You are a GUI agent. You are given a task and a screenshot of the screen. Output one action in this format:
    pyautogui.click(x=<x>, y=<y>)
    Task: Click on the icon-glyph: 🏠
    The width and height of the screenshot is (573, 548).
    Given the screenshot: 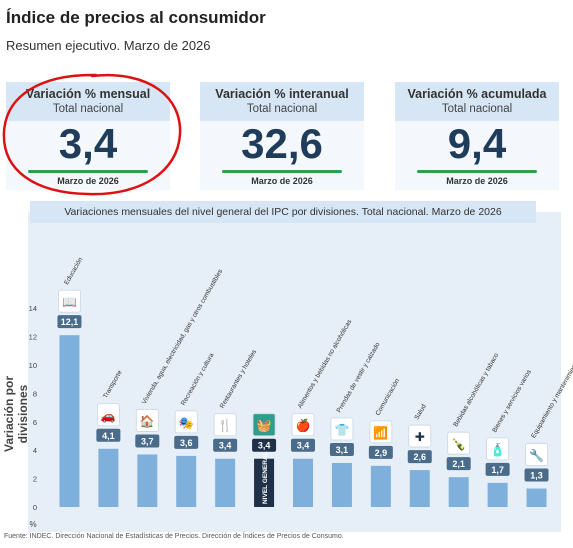 What is the action you would take?
    pyautogui.click(x=147, y=421)
    